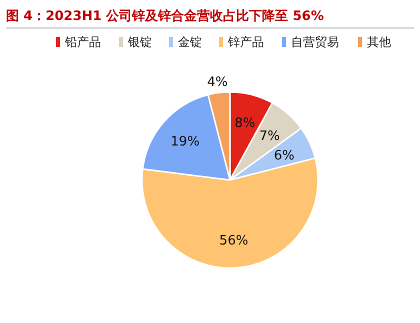 The width and height of the screenshot is (420, 323). I want to click on legend-label: 银锭, so click(139, 42).